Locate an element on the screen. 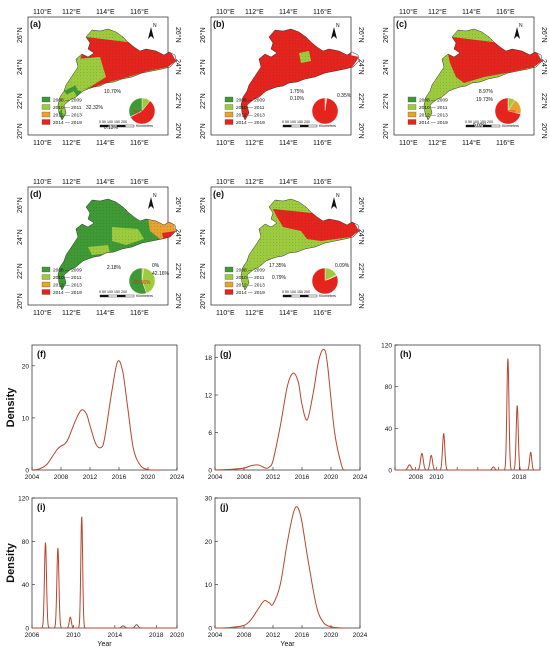 This screenshot has width=550, height=650. y-tick-label: 18 is located at coordinates (209, 358).